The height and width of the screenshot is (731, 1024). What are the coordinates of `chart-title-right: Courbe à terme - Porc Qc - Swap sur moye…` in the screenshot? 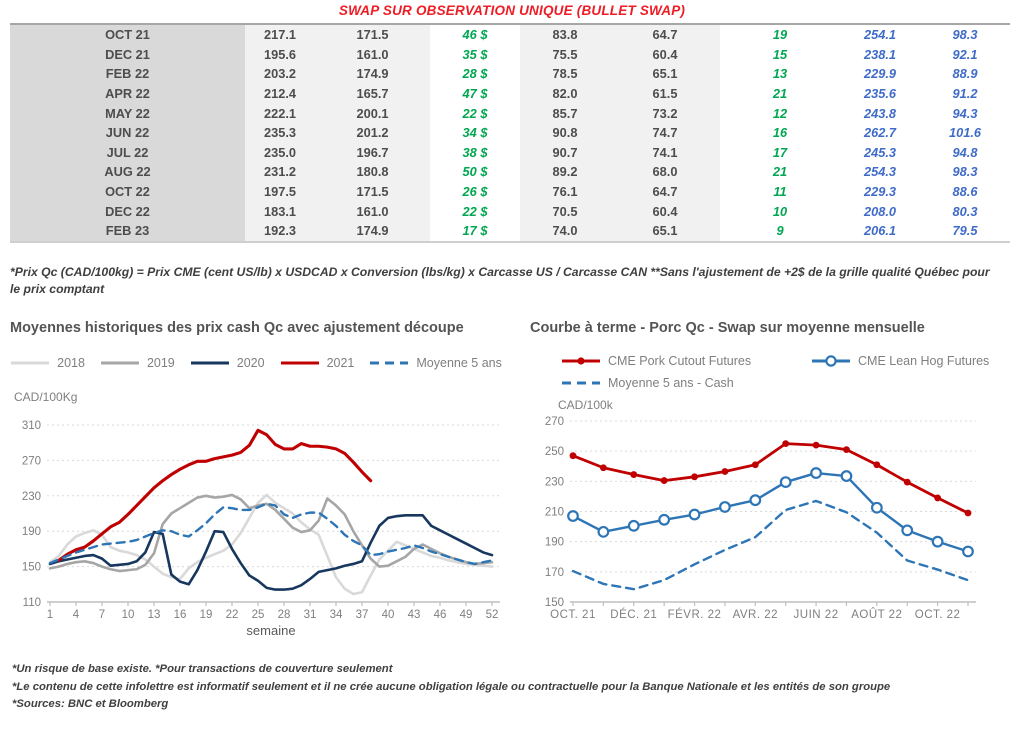 It's located at (727, 328).